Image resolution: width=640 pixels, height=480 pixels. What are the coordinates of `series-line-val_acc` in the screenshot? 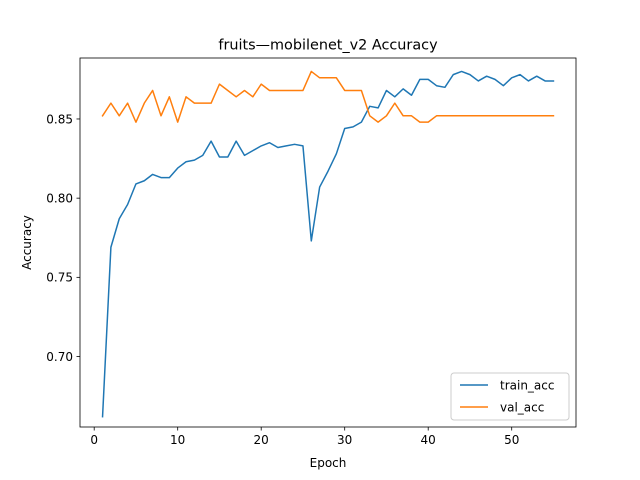 It's located at (328, 96).